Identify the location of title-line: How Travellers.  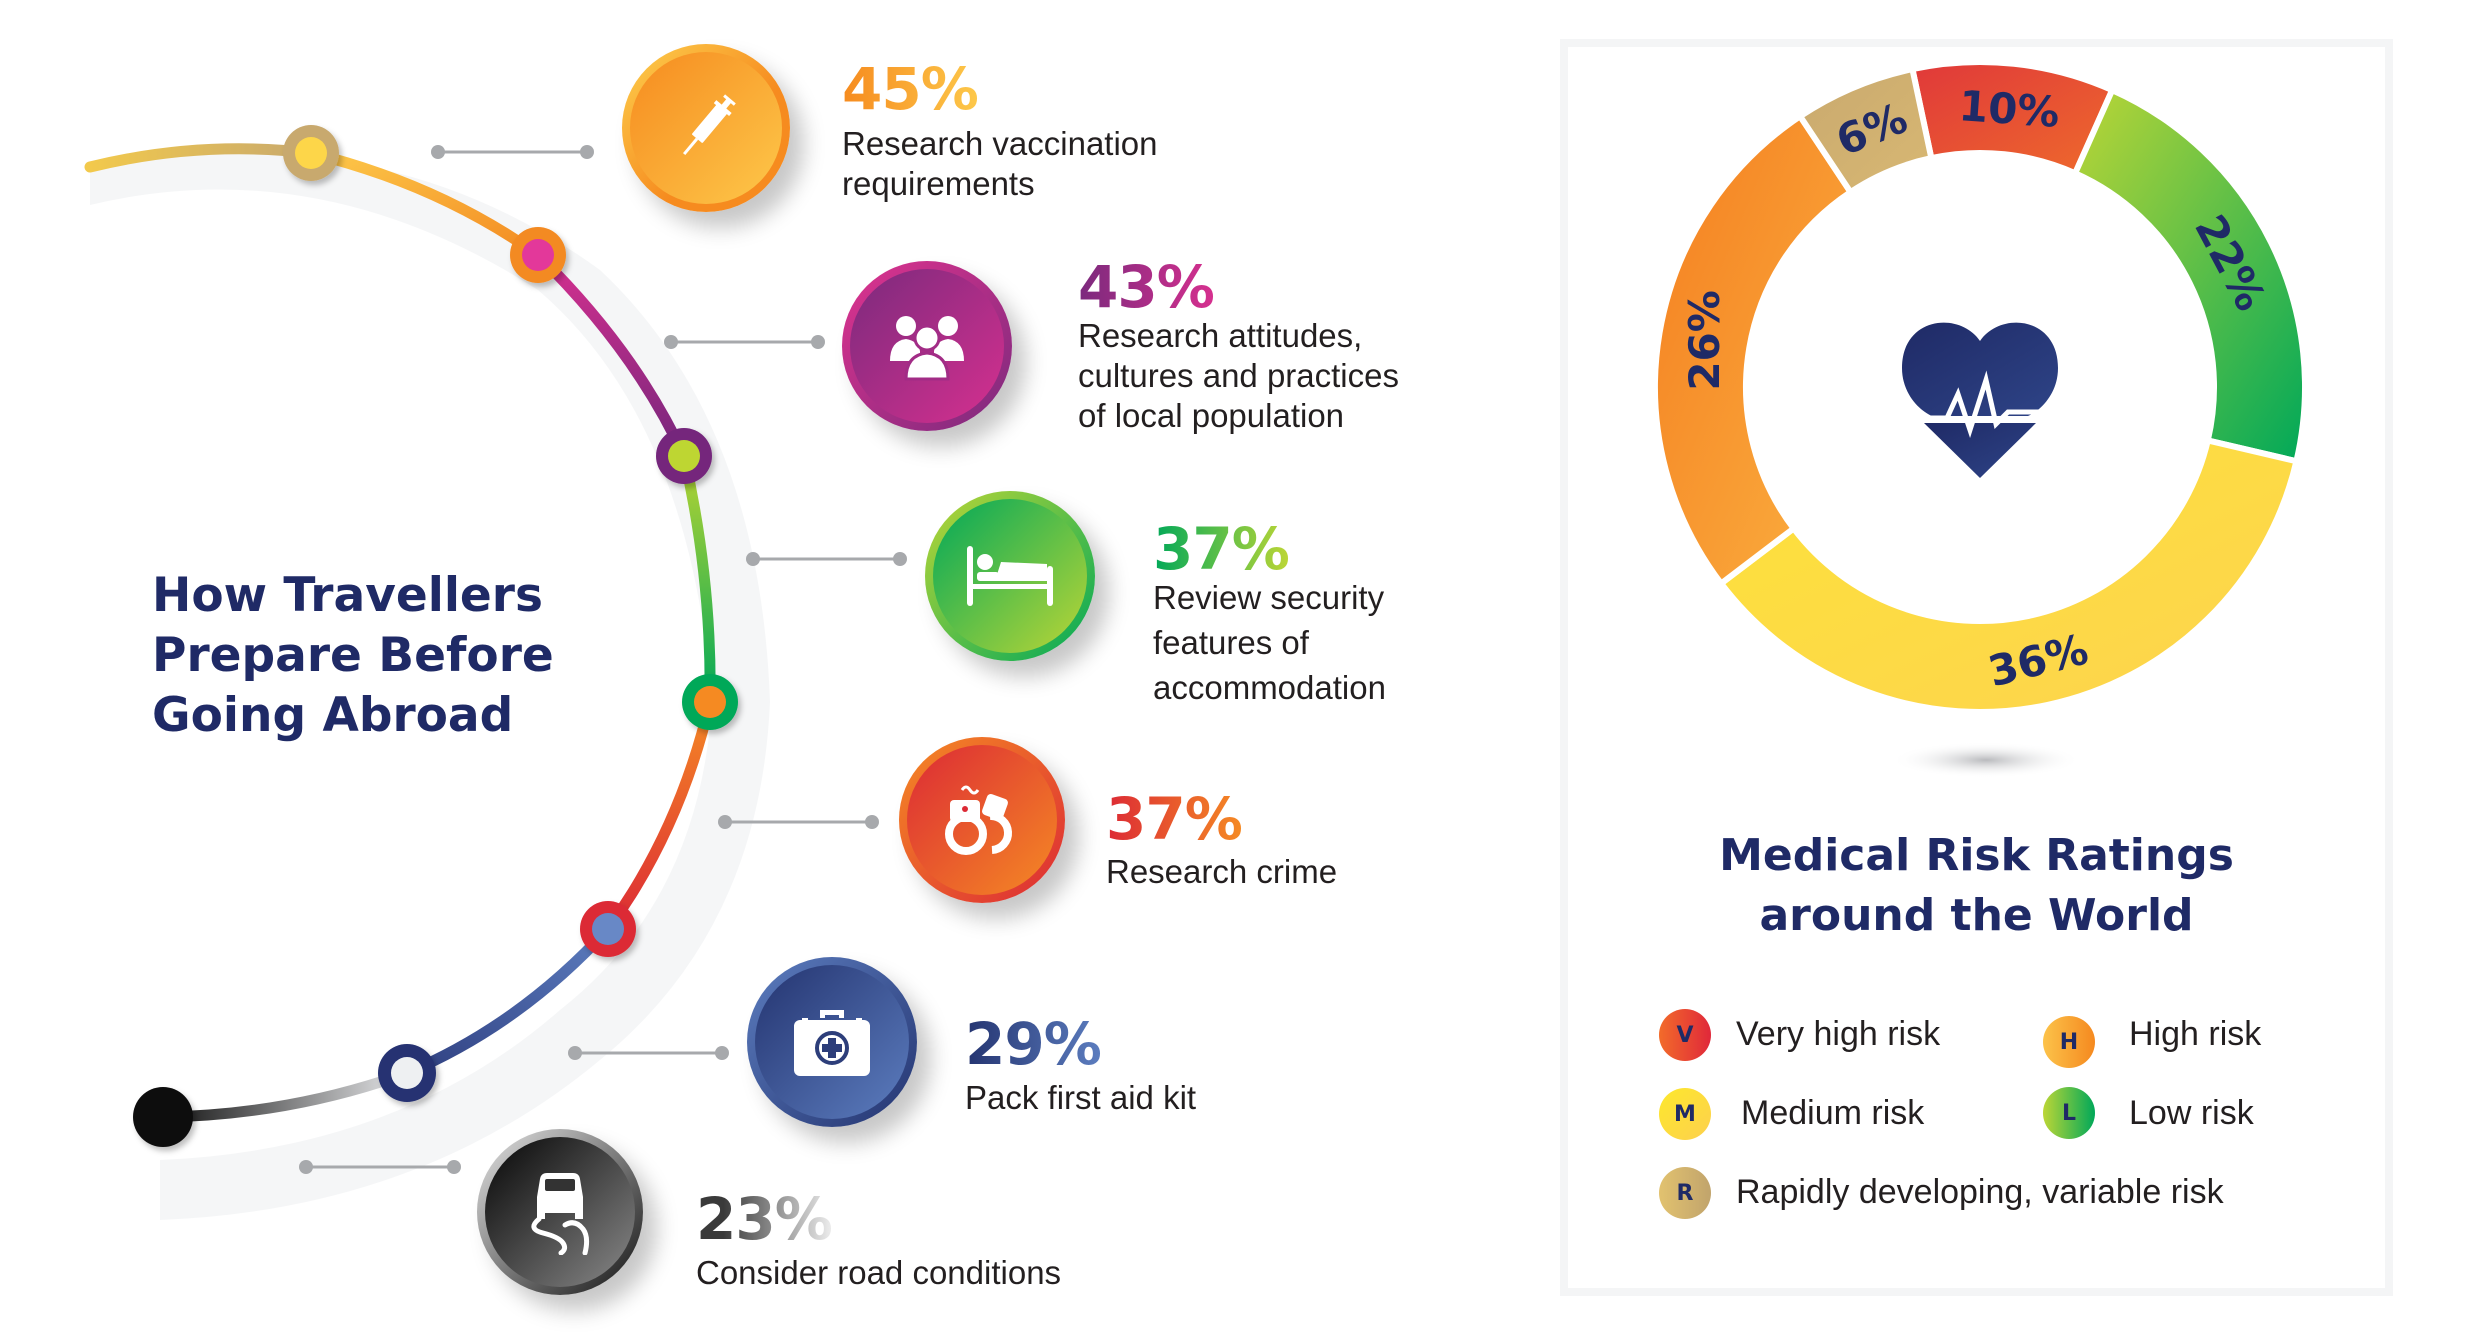
(347, 595).